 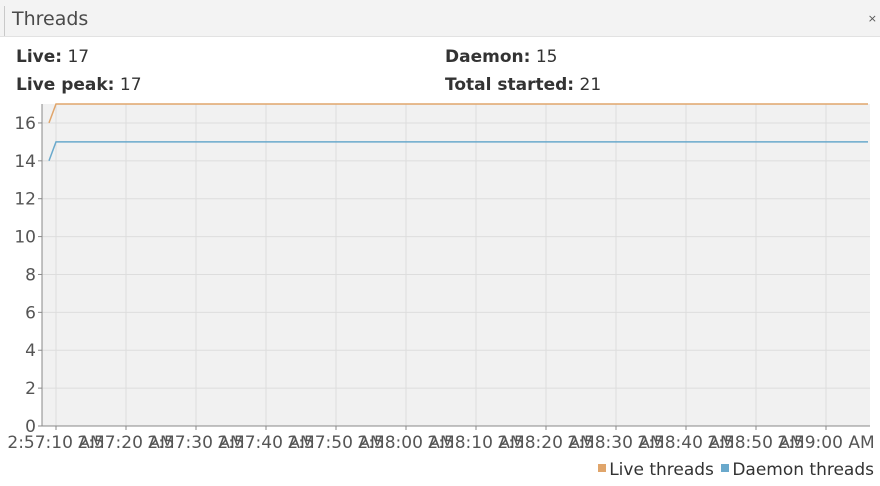 What do you see at coordinates (615, 443) in the screenshot?
I see `x-tick-label: 2:58:30 AM` at bounding box center [615, 443].